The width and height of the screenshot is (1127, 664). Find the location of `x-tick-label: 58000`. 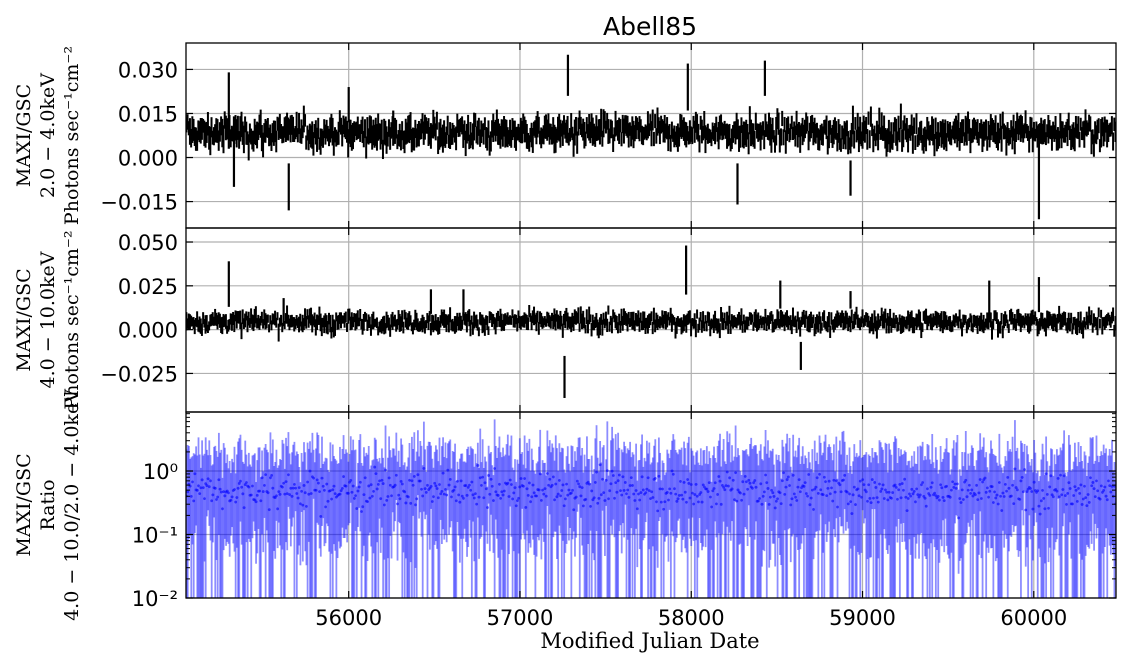

x-tick-label: 58000 is located at coordinates (691, 618).